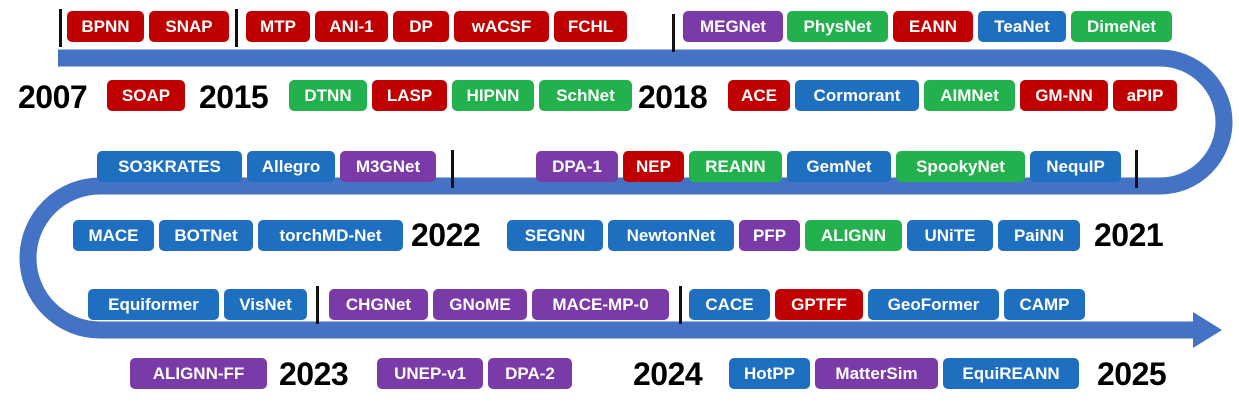 Image resolution: width=1239 pixels, height=402 pixels. What do you see at coordinates (1011, 373) in the screenshot?
I see `model-tag: EquiREANN` at bounding box center [1011, 373].